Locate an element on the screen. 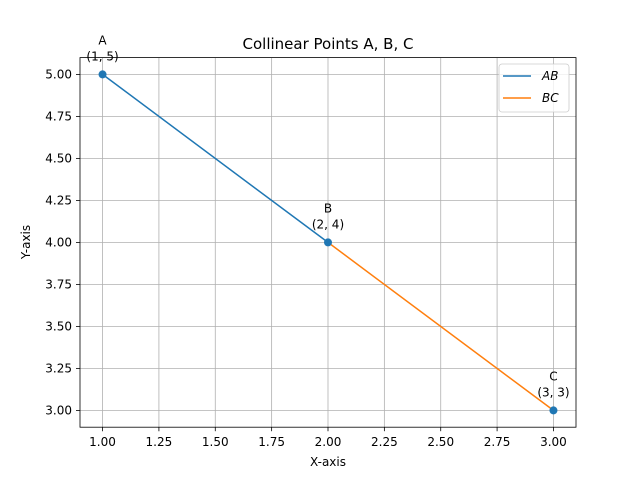  x-tick-label: 1.50 is located at coordinates (215, 442).